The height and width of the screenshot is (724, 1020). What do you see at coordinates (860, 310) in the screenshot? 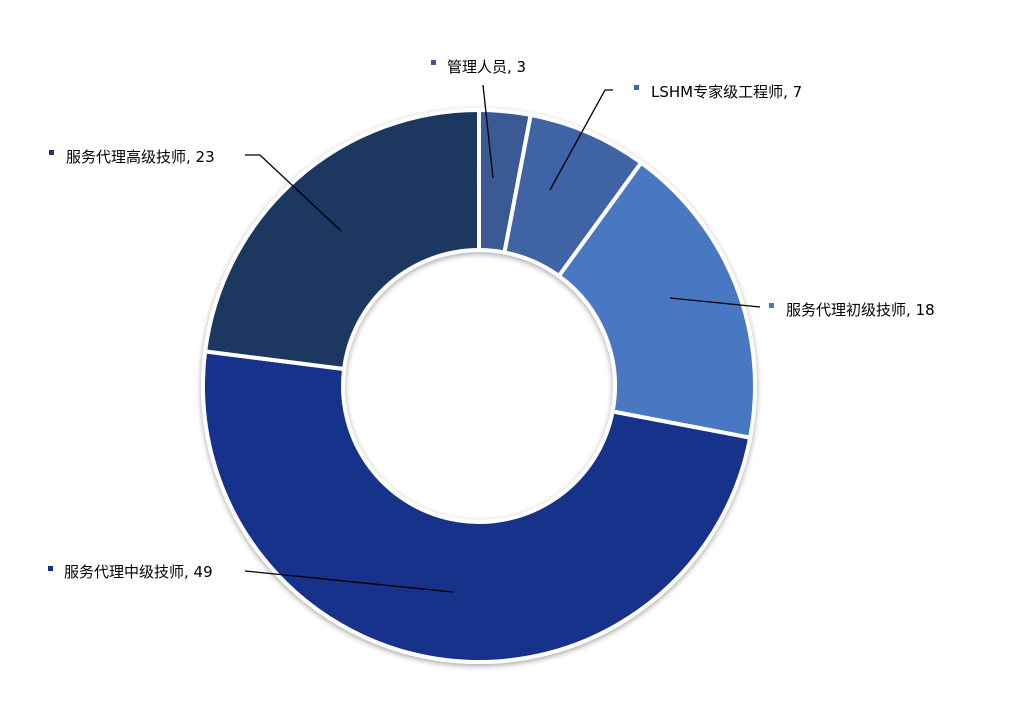
I see `data-label-2: 服务代理初级技师, 18` at bounding box center [860, 310].